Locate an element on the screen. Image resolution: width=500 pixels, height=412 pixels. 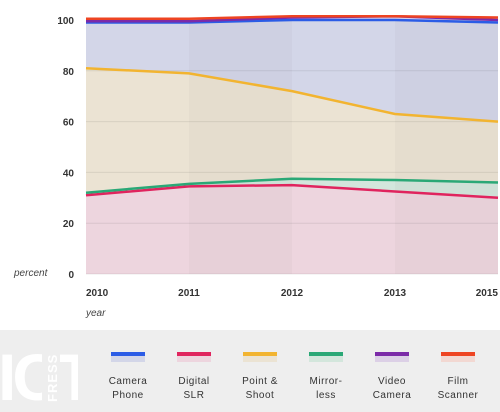
legend-label-line-1: Film is located at coordinates (458, 381).